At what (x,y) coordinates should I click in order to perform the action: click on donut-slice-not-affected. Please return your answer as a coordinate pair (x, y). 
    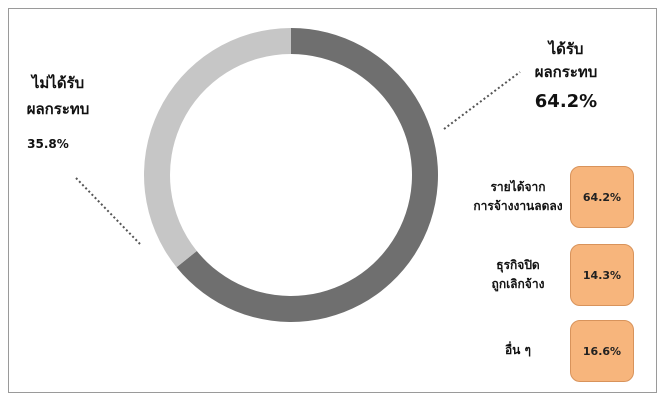
    Looking at the image, I should click on (217, 148).